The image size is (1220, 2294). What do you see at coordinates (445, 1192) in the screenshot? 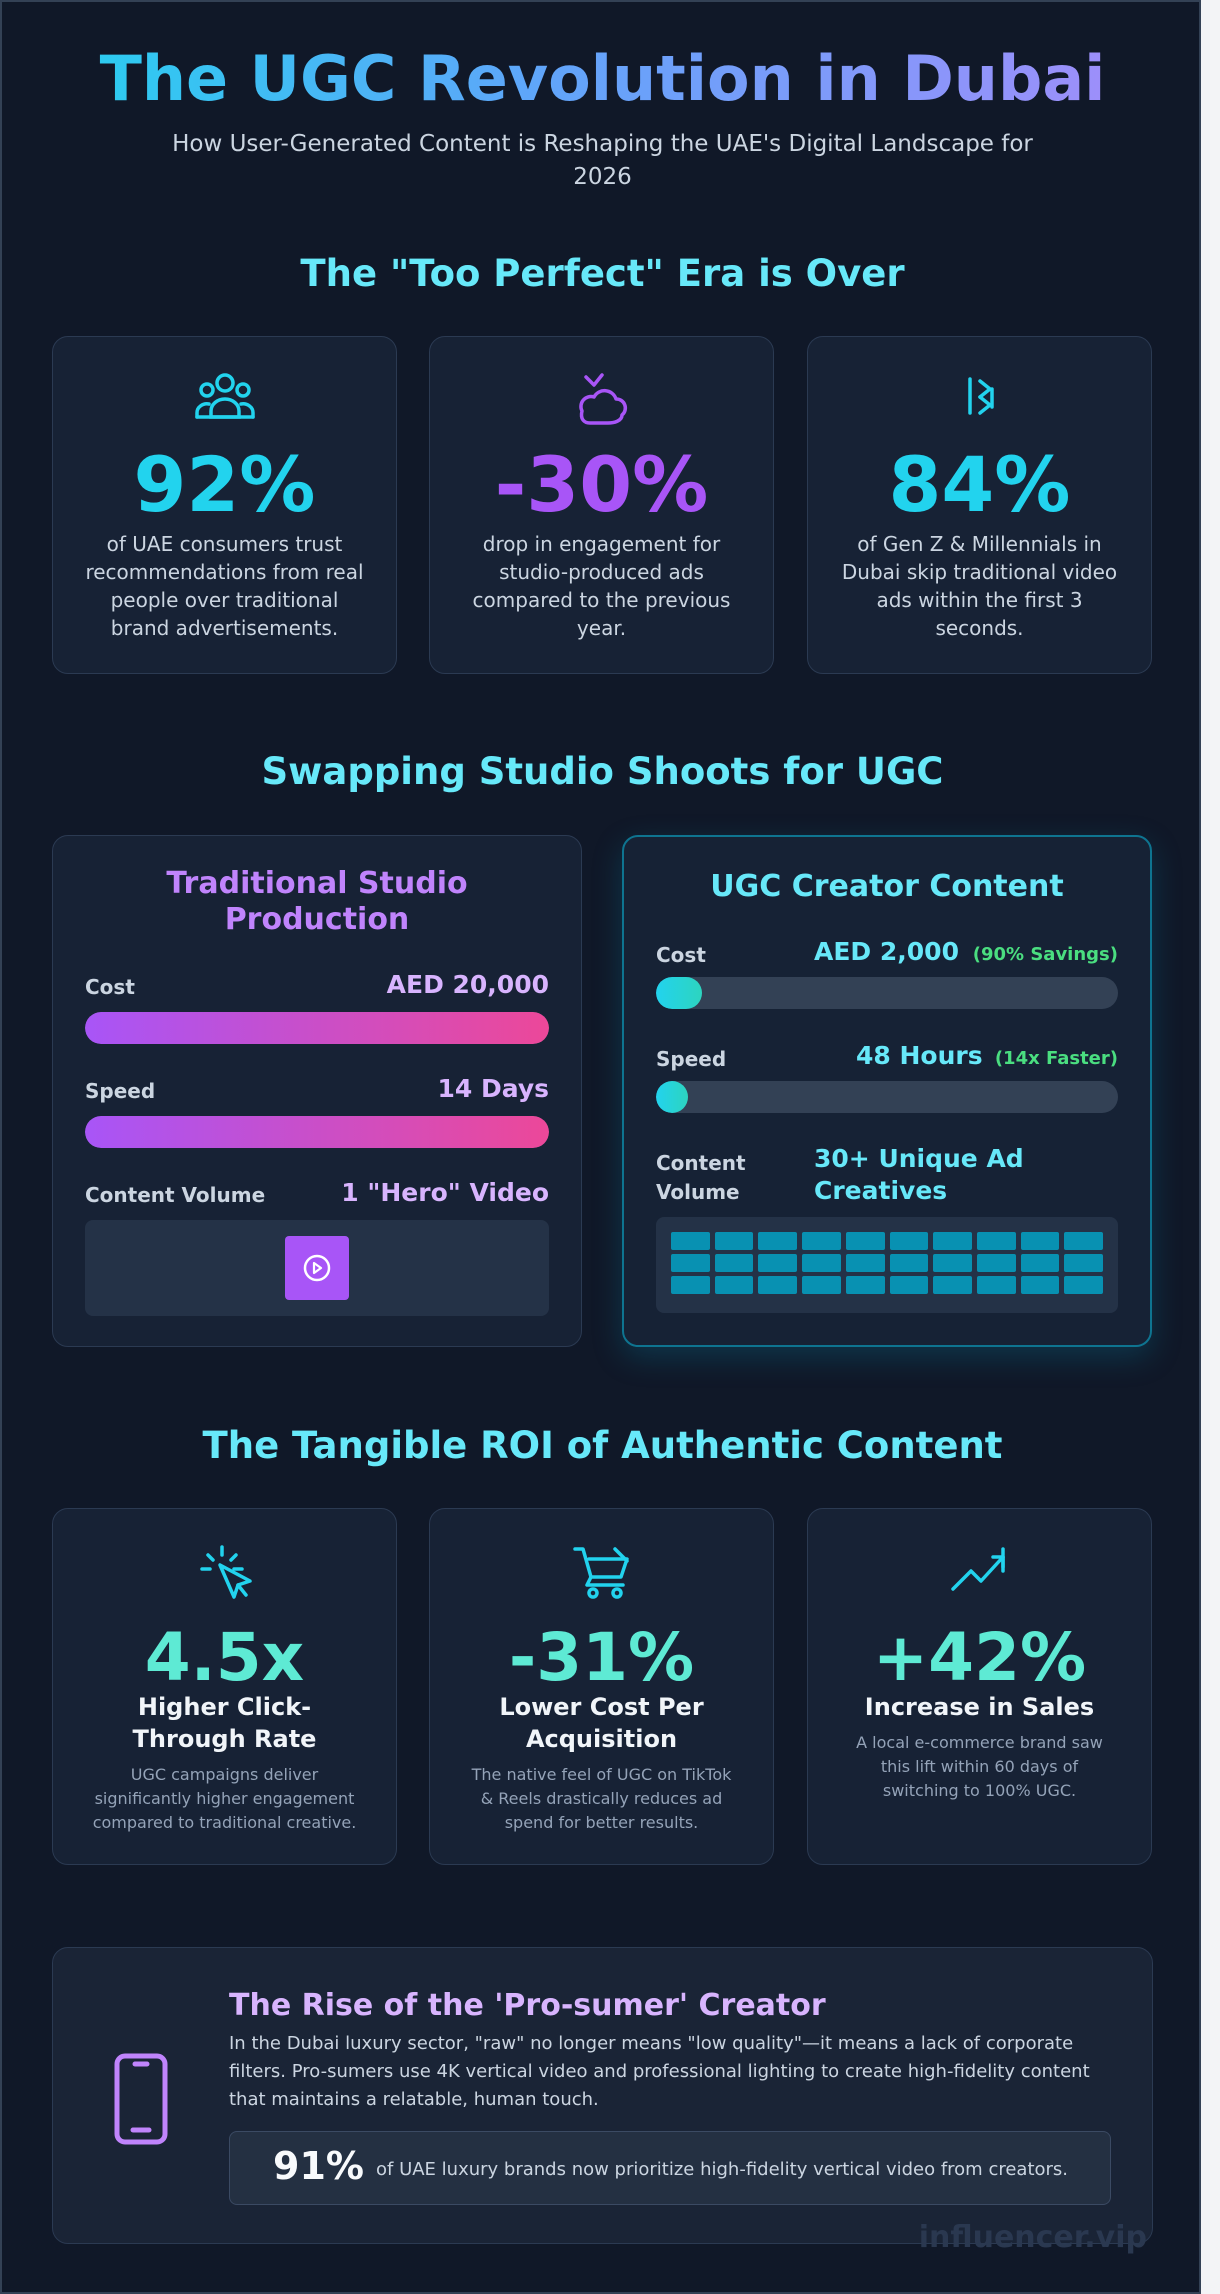
I see `volume-value: 1 "Hero" Video` at bounding box center [445, 1192].